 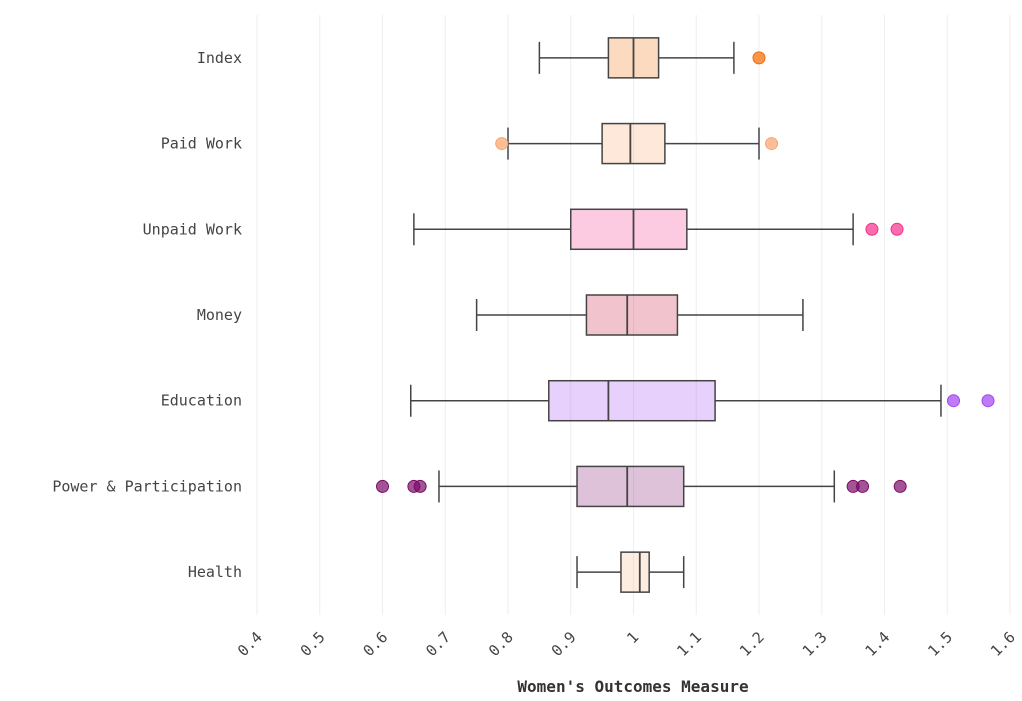 What do you see at coordinates (219, 315) in the screenshot?
I see `category-label: Money` at bounding box center [219, 315].